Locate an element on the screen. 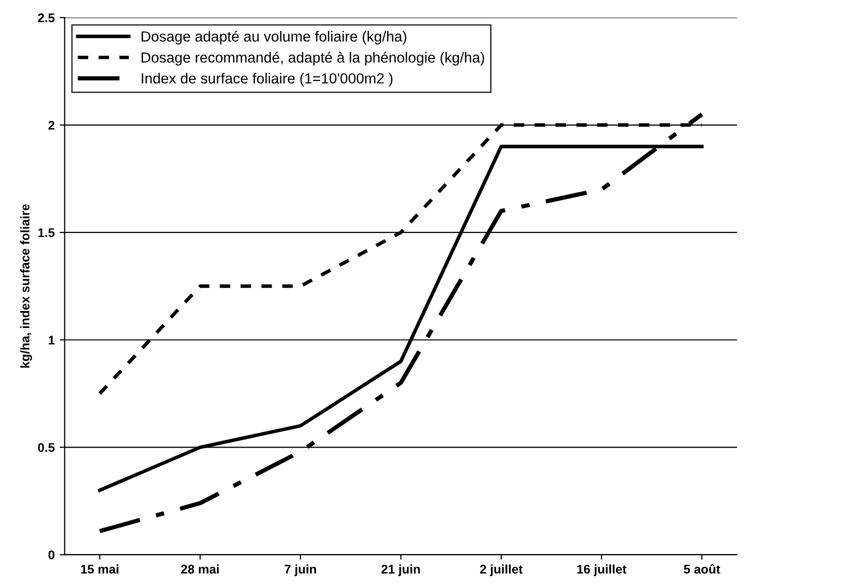 Image resolution: width=862 pixels, height=587 pixels. y-axis-title: kg/ha, index surface foliaire is located at coordinates (26, 286).